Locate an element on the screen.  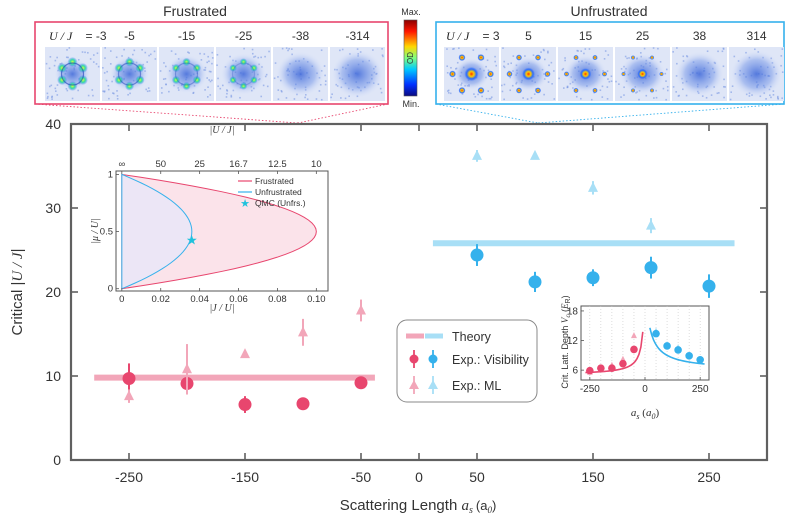
ring is located at coordinates (186, 74).